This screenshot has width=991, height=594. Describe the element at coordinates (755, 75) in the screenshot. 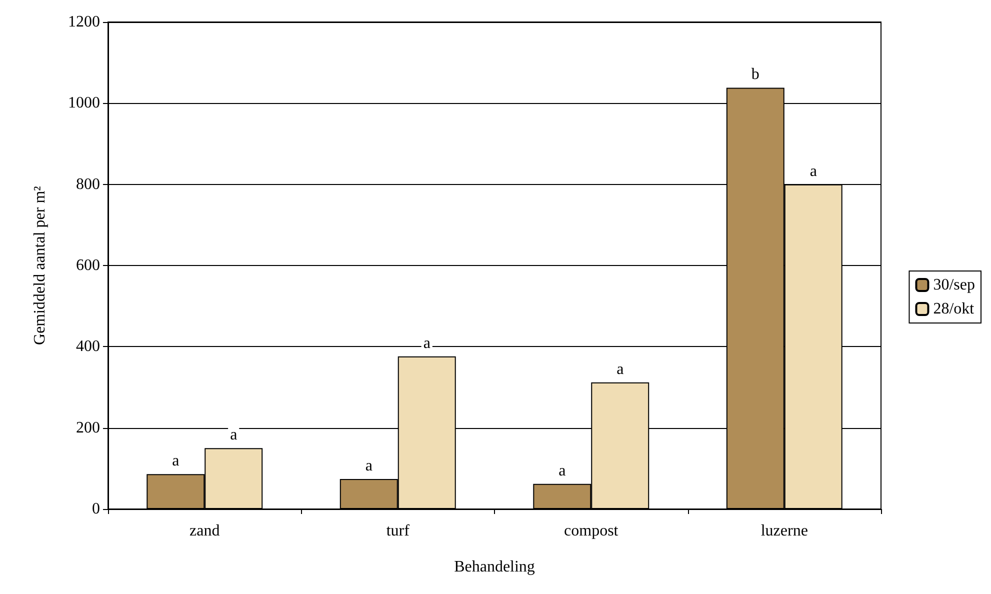

I see `data-label: b` at that location.